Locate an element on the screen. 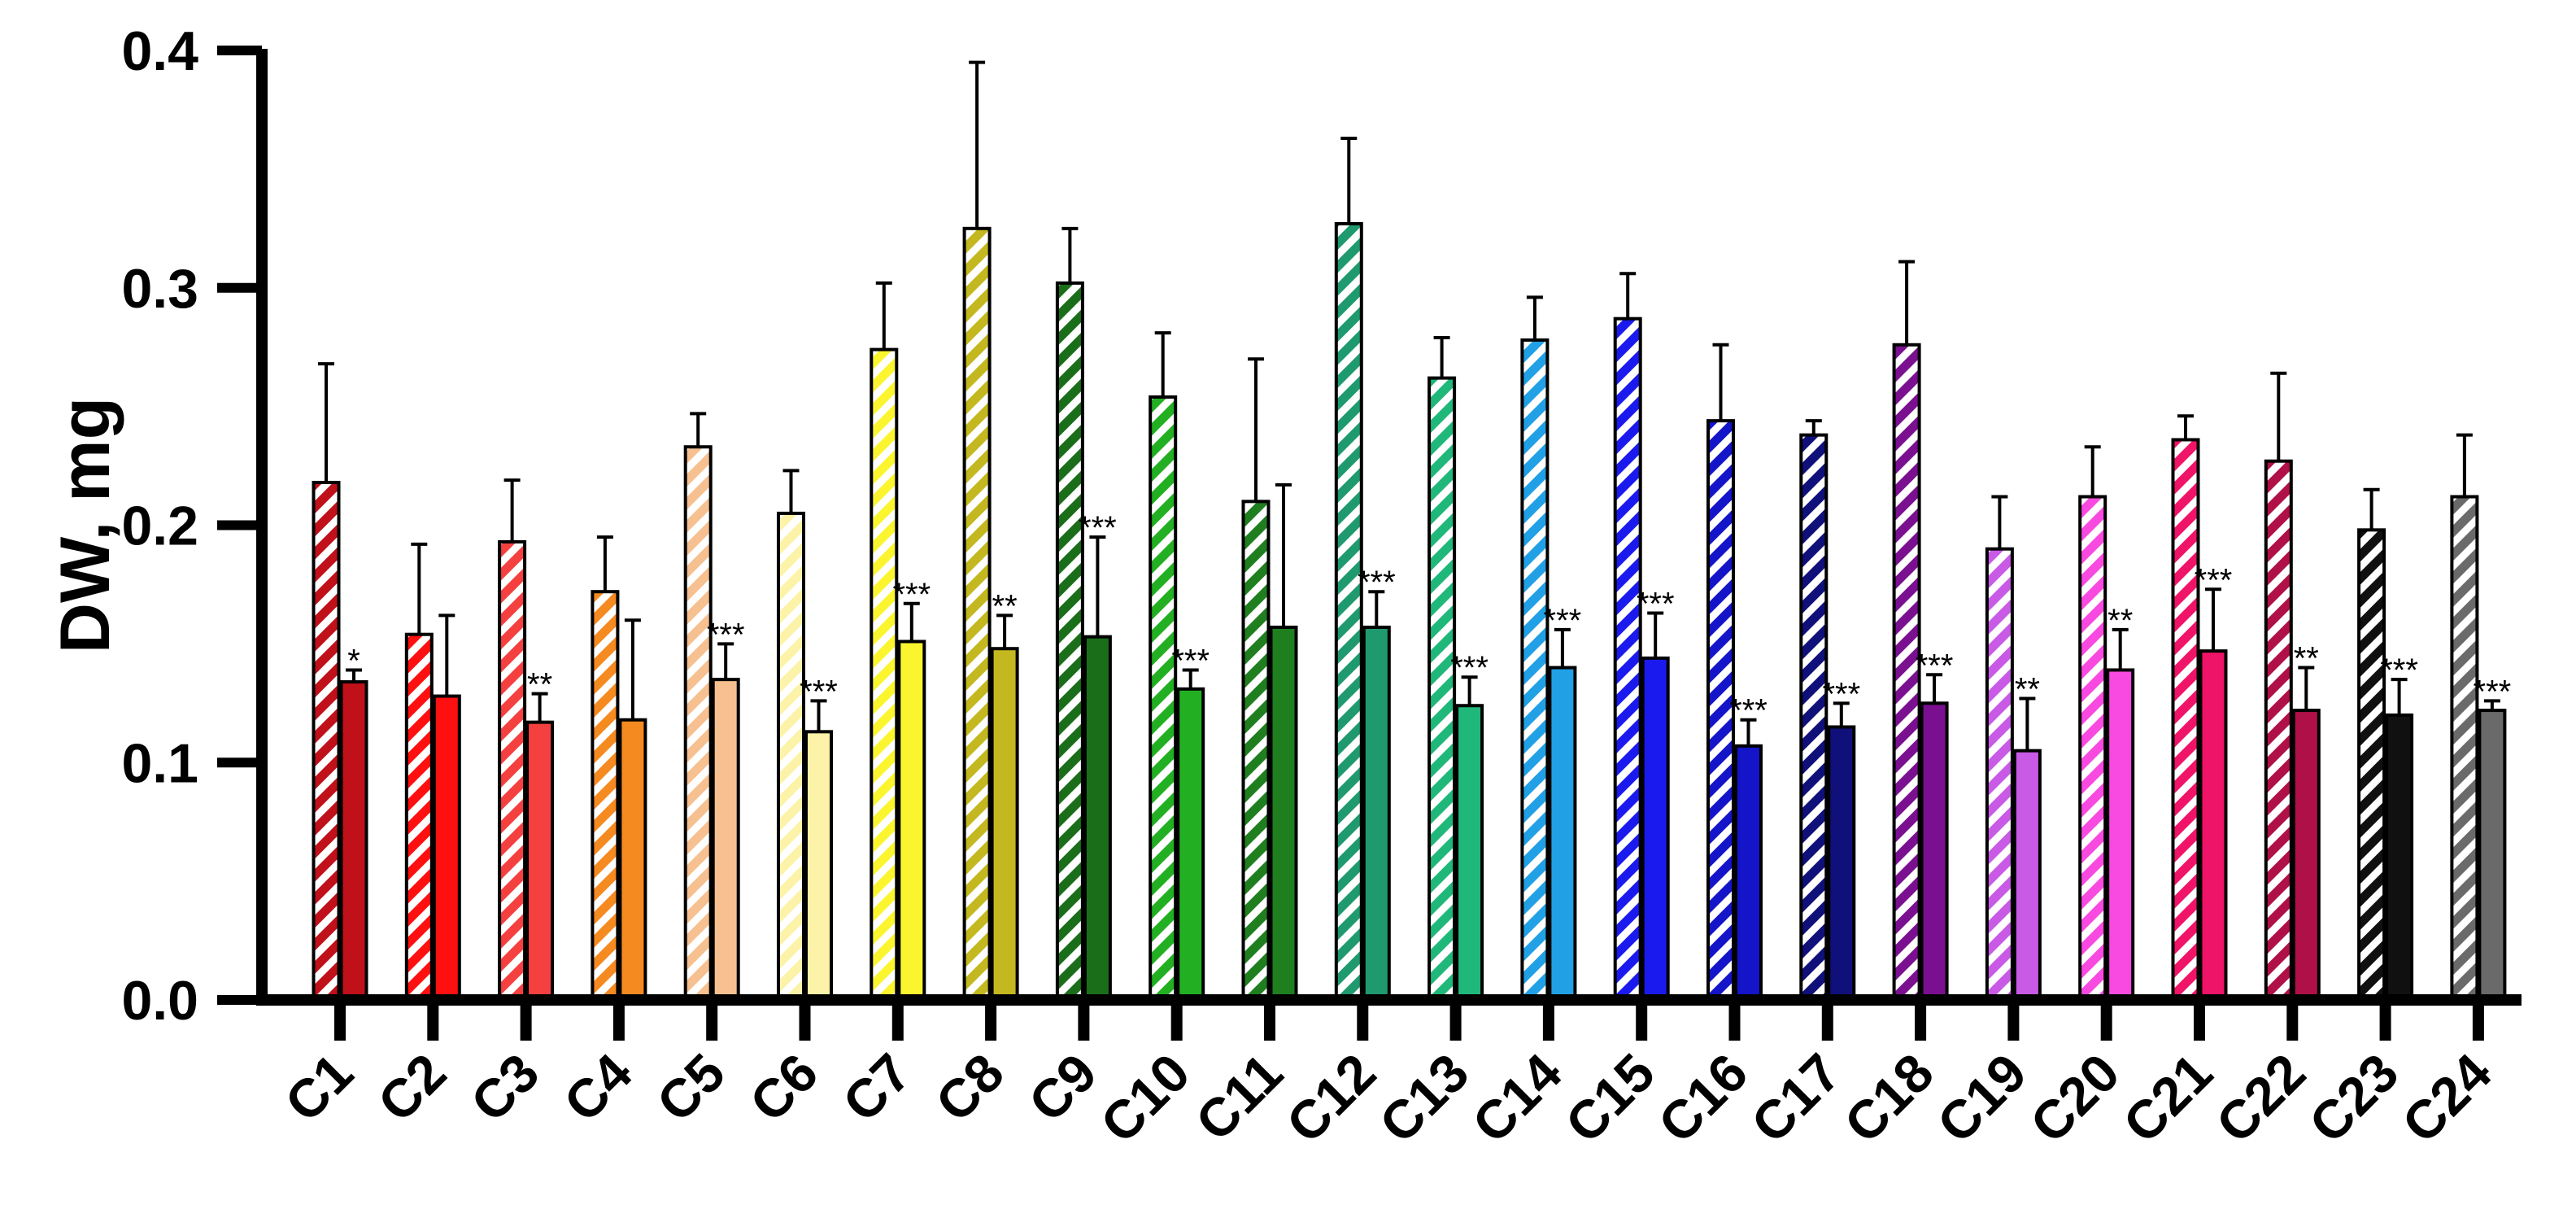 This screenshot has width=2576, height=1218. bar-solid-c2 is located at coordinates (446, 848).